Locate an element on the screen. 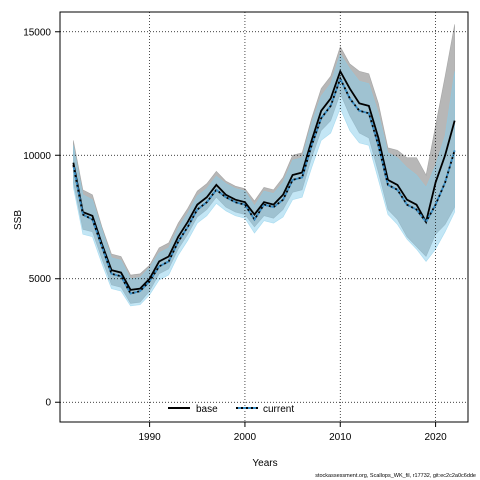 This screenshot has height=480, width=480. legend-label-current: current is located at coordinates (278, 409).